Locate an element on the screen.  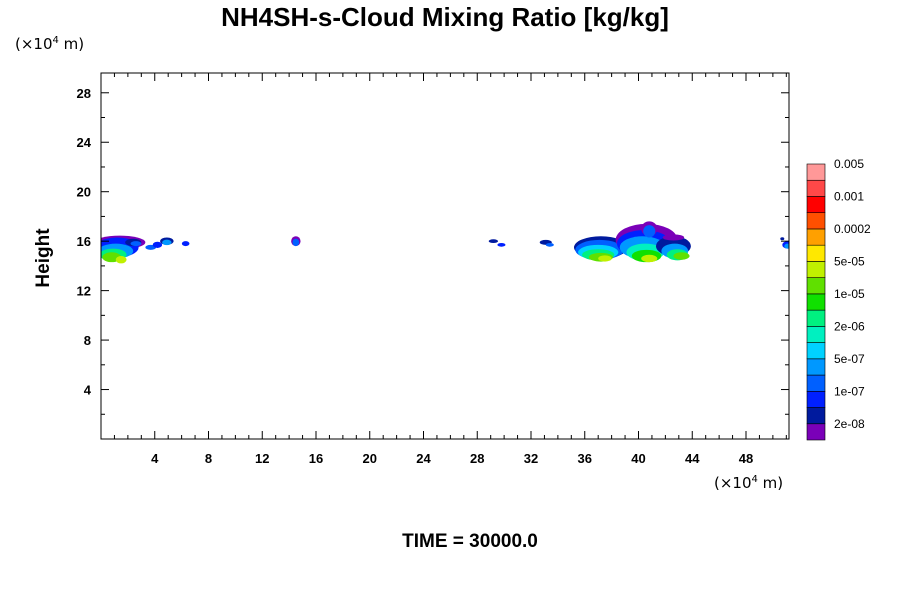
x-tick-label: 20 is located at coordinates (370, 458).